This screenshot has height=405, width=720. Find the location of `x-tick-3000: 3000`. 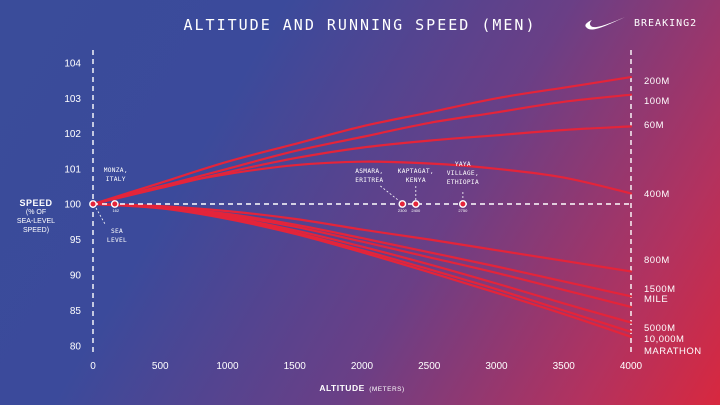

x-tick-3000: 3000 is located at coordinates (496, 366).